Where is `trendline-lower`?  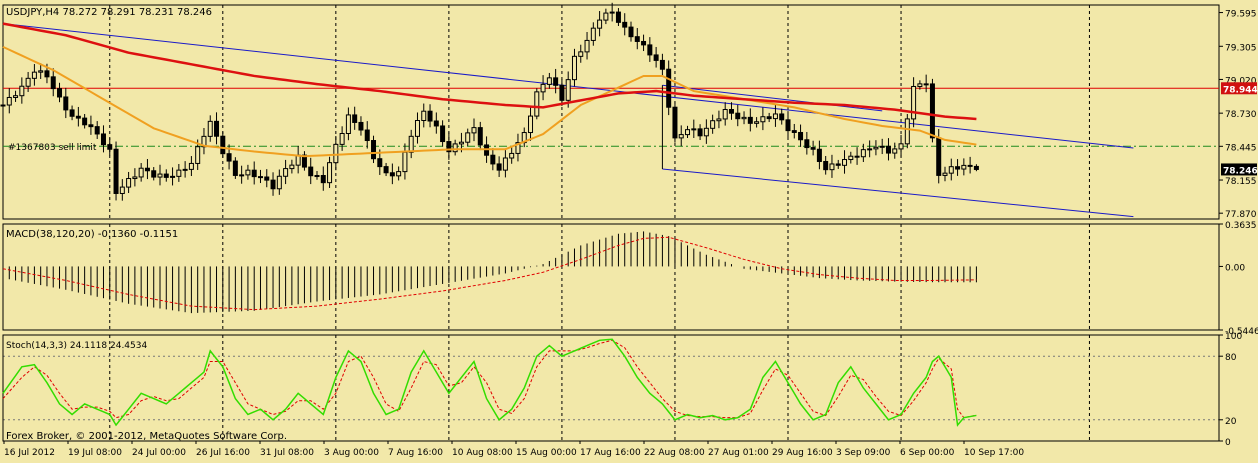
trendline-lower is located at coordinates (898, 193).